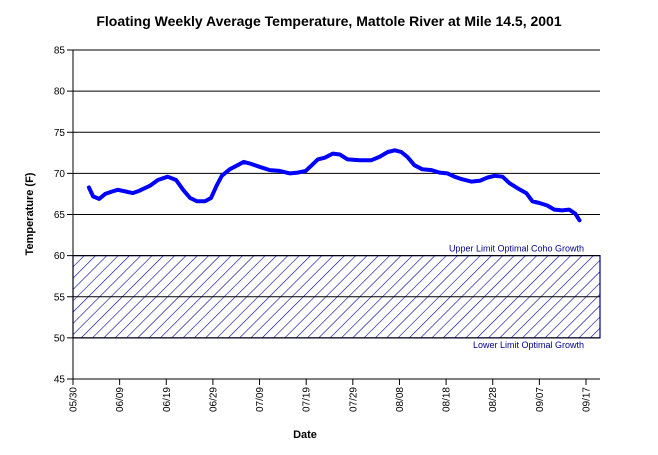 This screenshot has height=455, width=658. What do you see at coordinates (353, 399) in the screenshot?
I see `x-tick-label: 07/29` at bounding box center [353, 399].